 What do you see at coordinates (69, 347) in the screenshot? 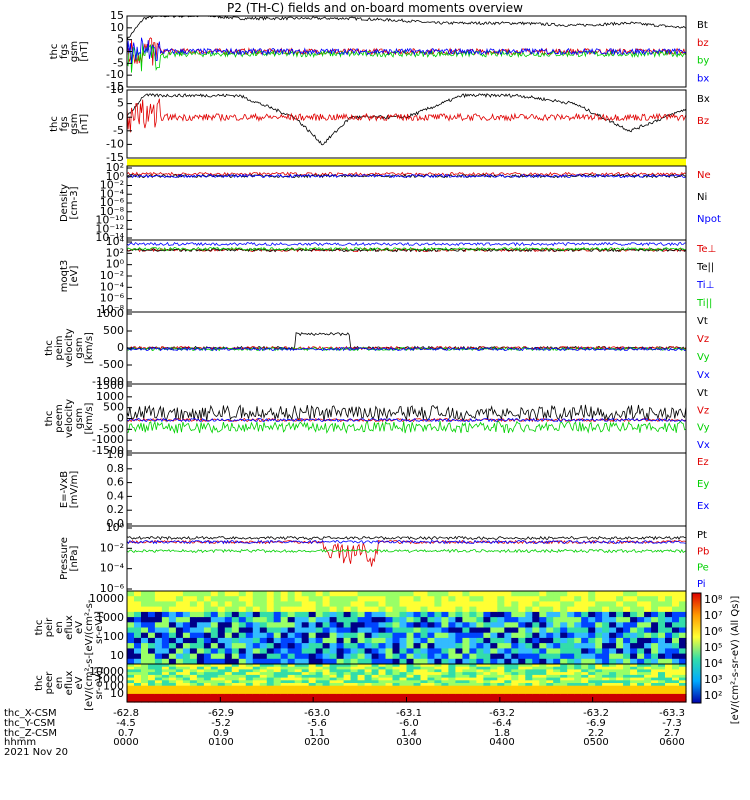
I see `y-axis-label: velocity` at bounding box center [69, 347].